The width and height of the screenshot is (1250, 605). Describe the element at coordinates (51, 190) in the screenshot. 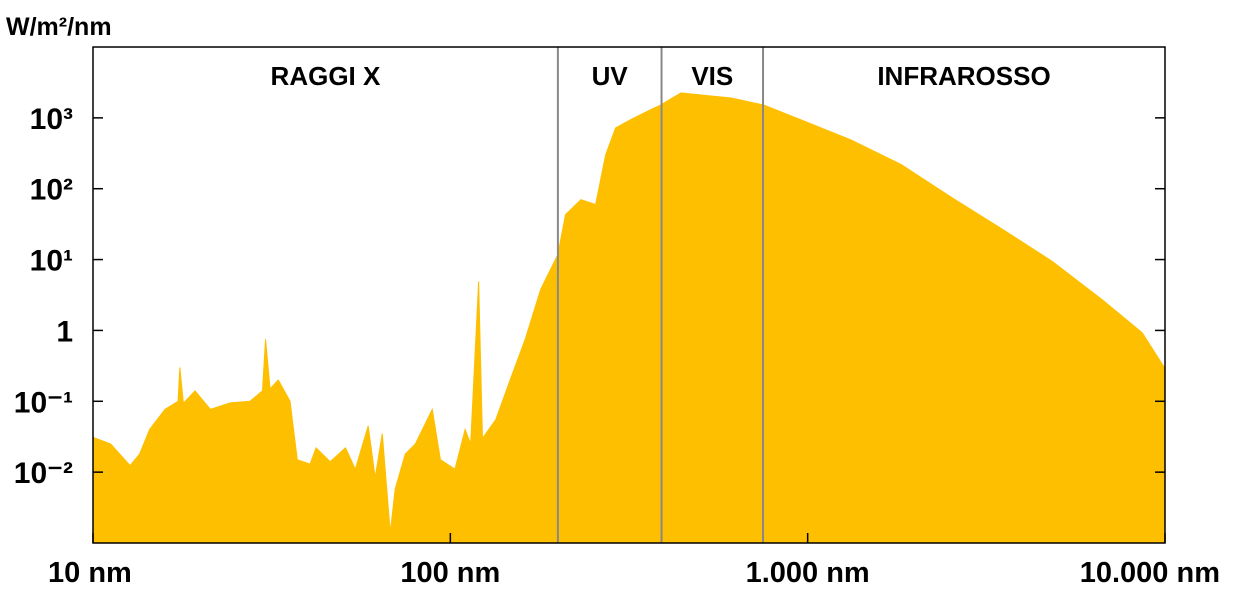

I see `y-tick-label: 10²` at that location.